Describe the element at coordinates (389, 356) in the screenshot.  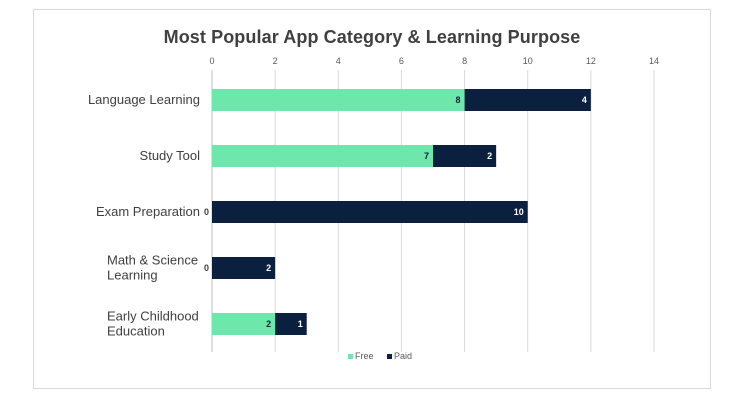
I see `legend-swatch-paid` at that location.